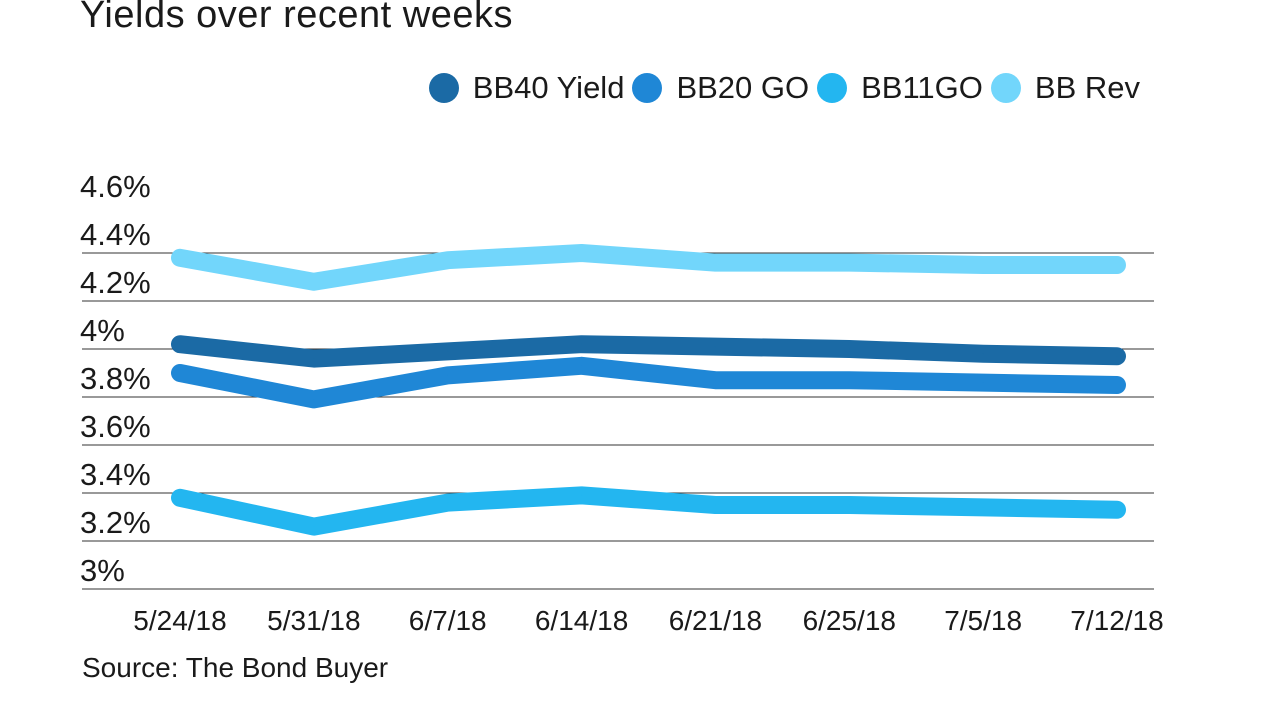 This screenshot has width=1280, height=720. I want to click on x-tick-label: 5/24/18, so click(179, 620).